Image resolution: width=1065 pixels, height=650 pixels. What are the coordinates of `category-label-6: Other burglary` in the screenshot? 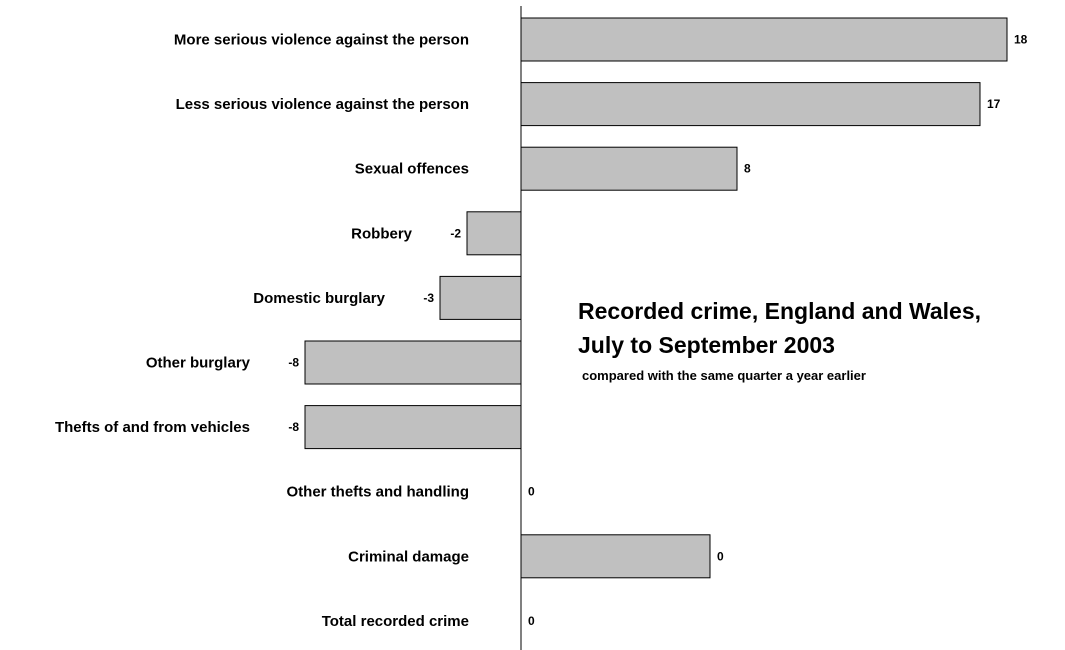 It's located at (198, 363).